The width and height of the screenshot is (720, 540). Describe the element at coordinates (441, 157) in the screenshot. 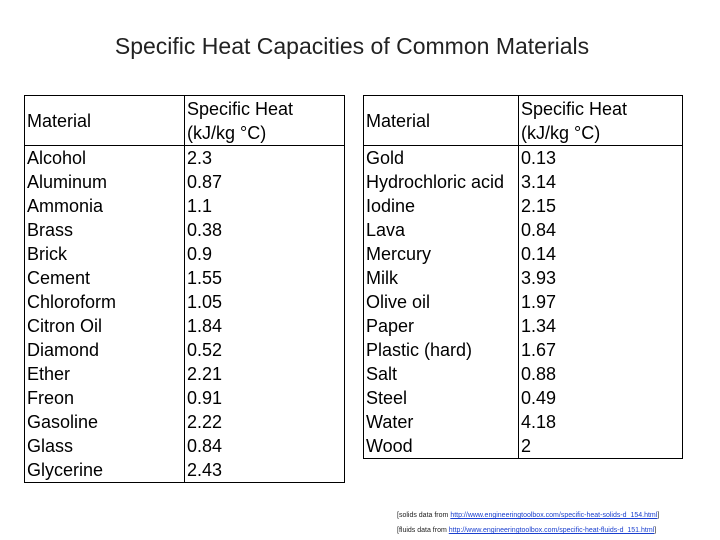

I see `material-cell: Gold` at that location.